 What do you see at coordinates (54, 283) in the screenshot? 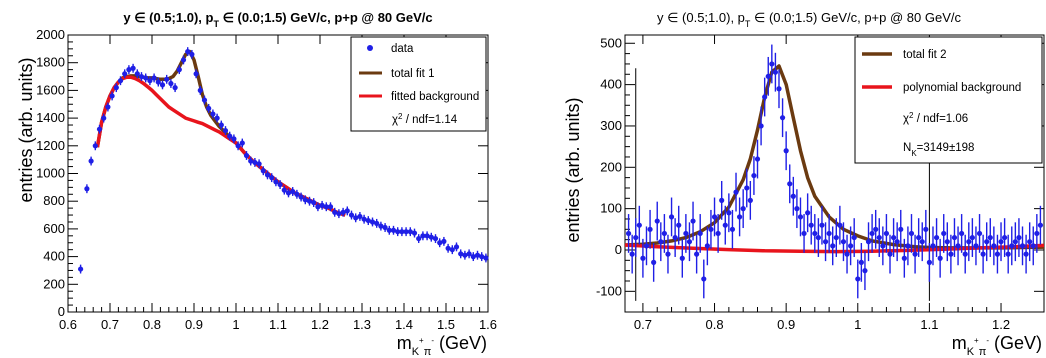
I see `left-y-tick-label: 200` at bounding box center [54, 283].